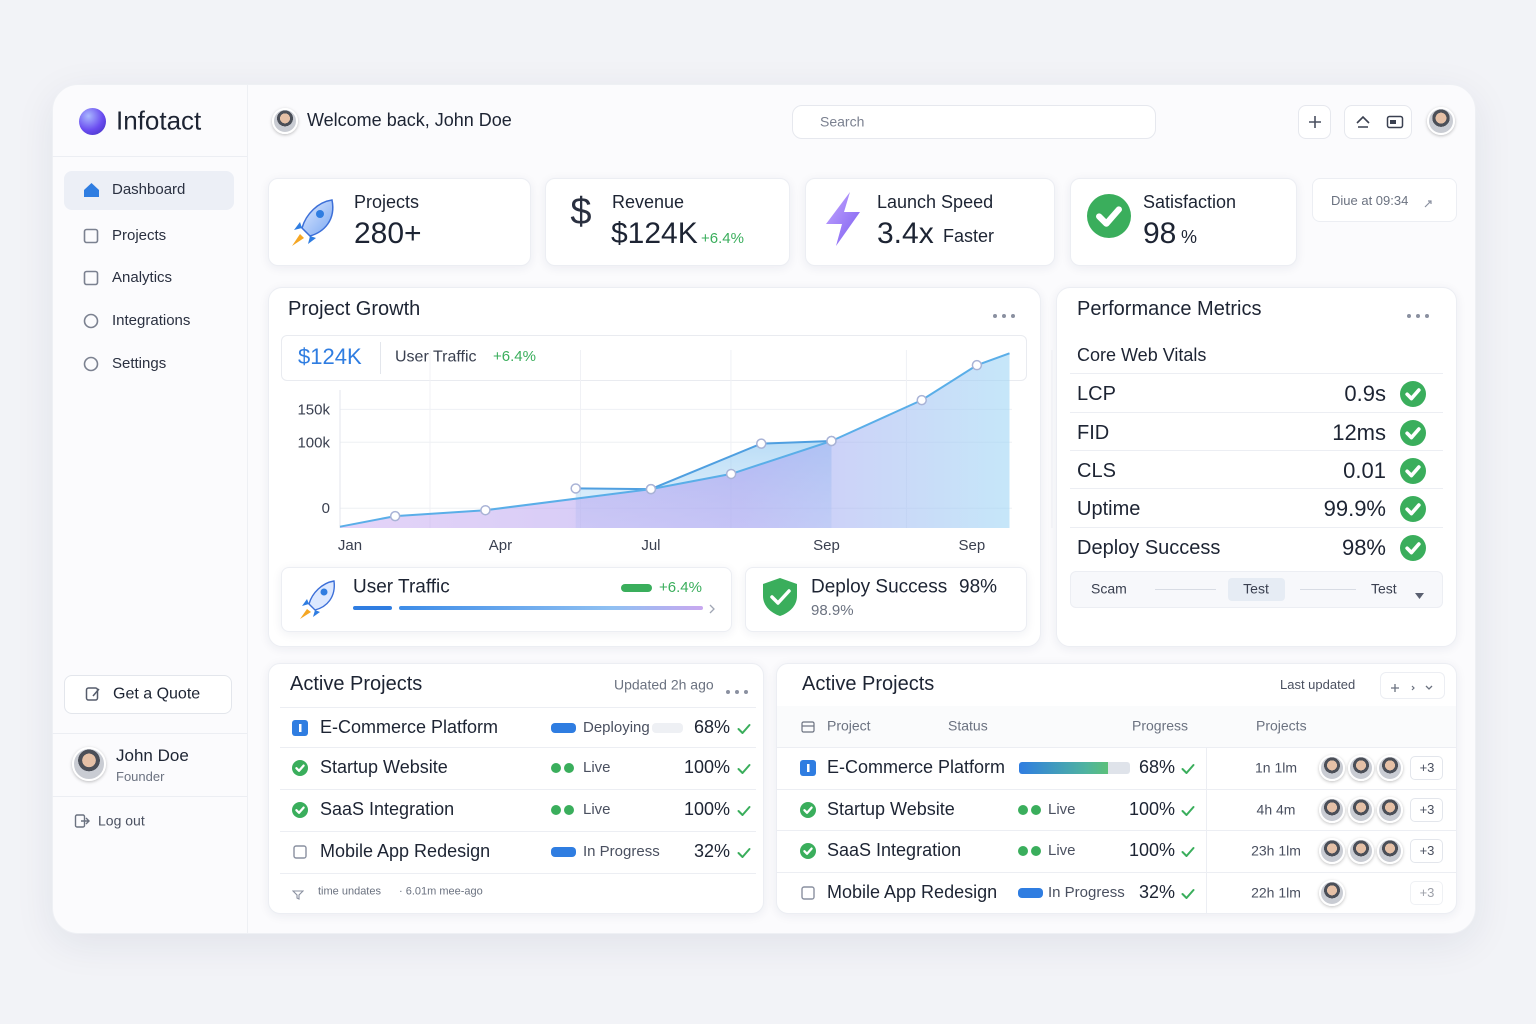 The height and width of the screenshot is (1024, 1536). Describe the element at coordinates (648, 202) in the screenshot. I see `stat-label: Revenue` at that location.